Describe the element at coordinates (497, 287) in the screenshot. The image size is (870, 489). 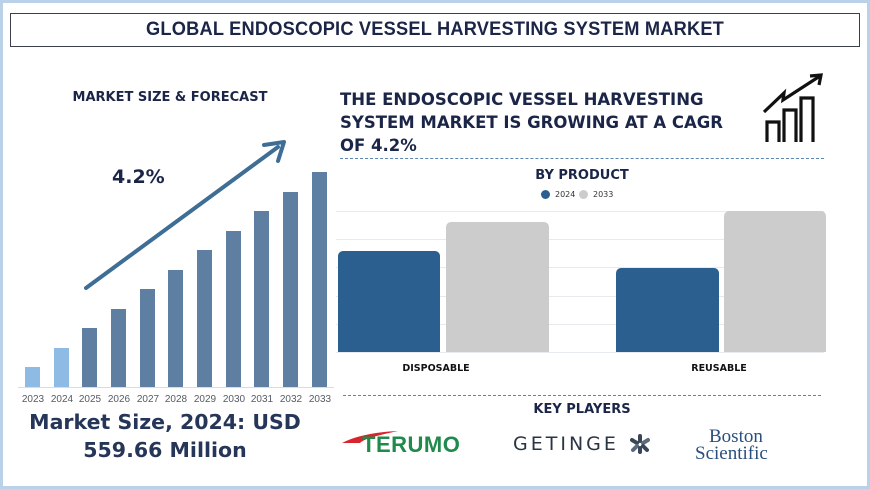
I see `bar-disposable-2033` at that location.